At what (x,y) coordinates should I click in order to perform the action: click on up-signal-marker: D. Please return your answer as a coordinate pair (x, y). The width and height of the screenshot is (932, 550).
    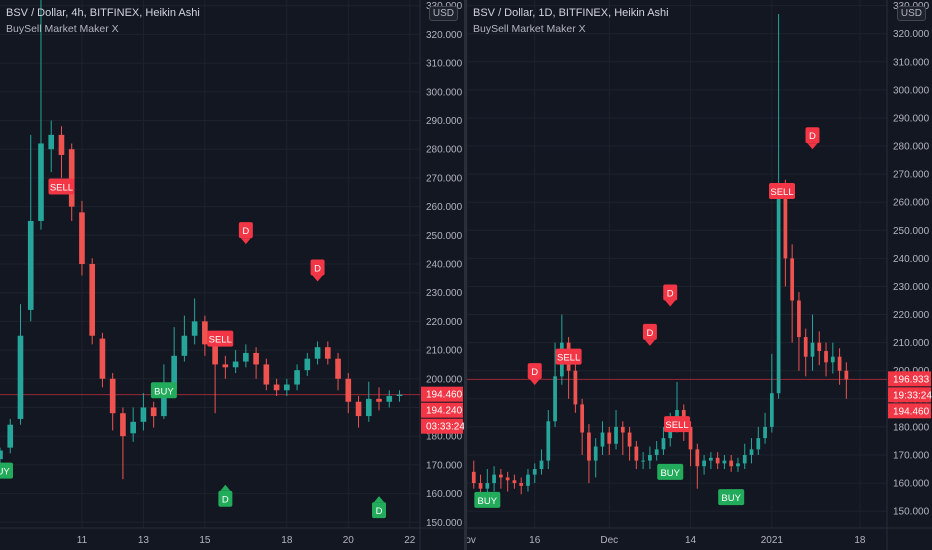
    Looking at the image, I should click on (225, 495).